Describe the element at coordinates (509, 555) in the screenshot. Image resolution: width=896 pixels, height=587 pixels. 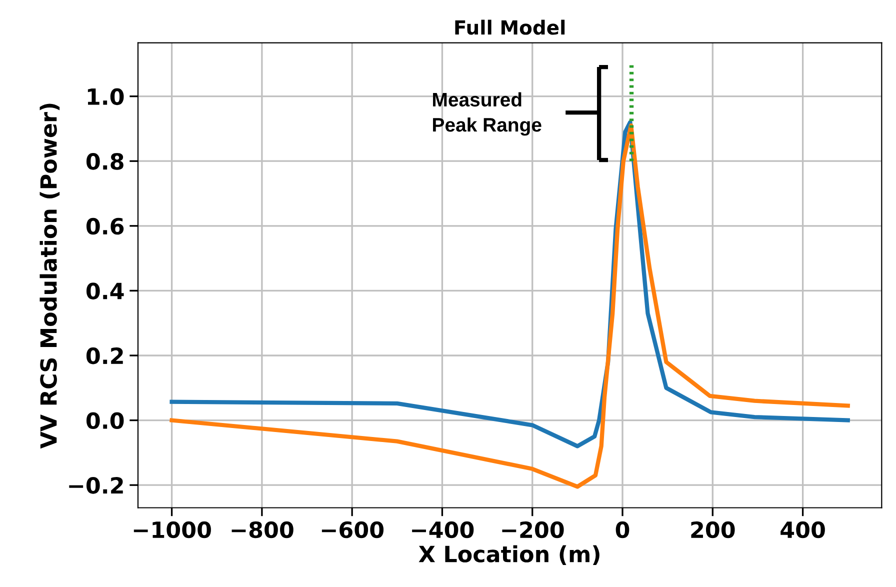
I see `x-axis-title: X Location (m)` at that location.